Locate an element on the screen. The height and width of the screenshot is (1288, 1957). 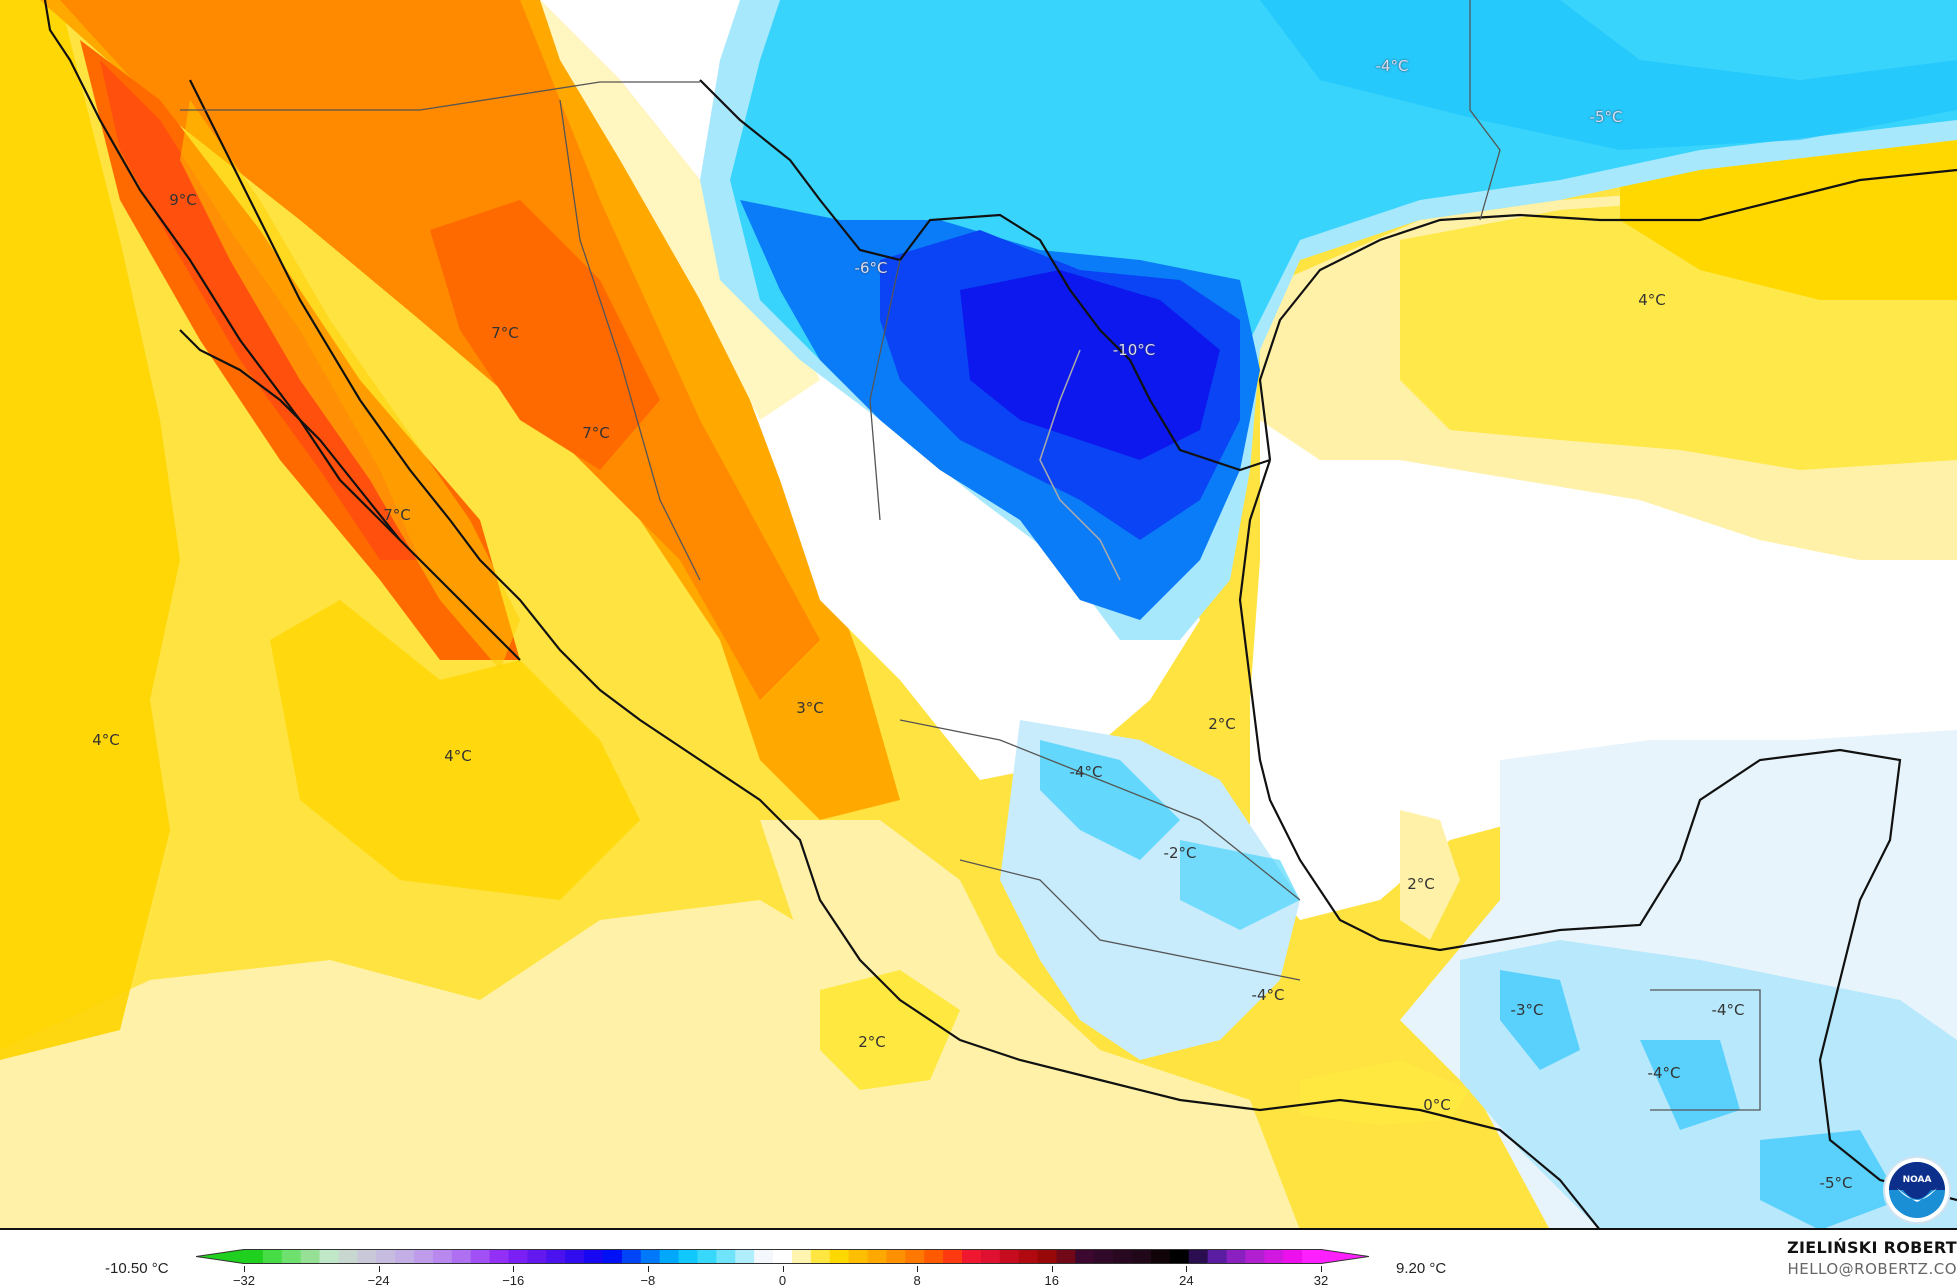
contour-label: 9°C is located at coordinates (183, 200).